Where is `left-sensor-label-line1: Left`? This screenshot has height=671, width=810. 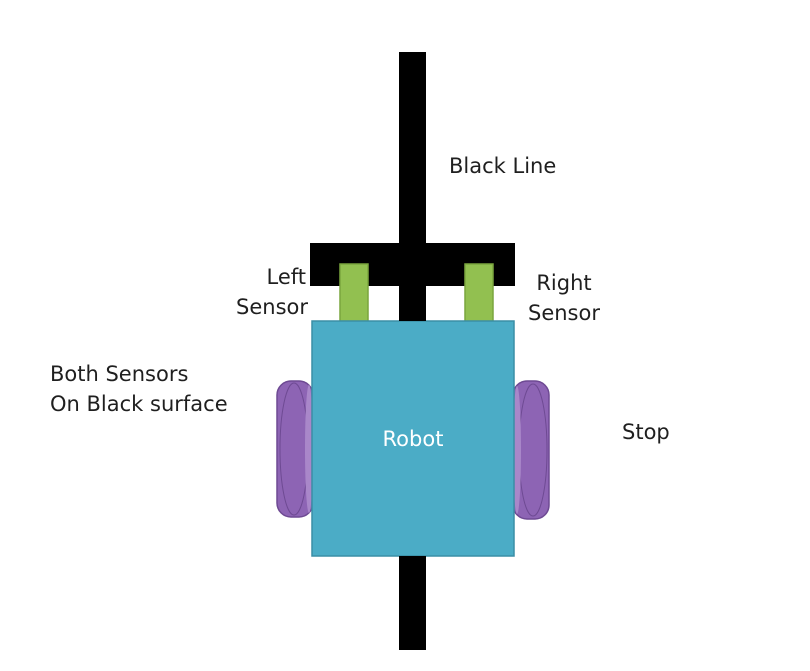 left-sensor-label-line1: Left is located at coordinates (286, 277).